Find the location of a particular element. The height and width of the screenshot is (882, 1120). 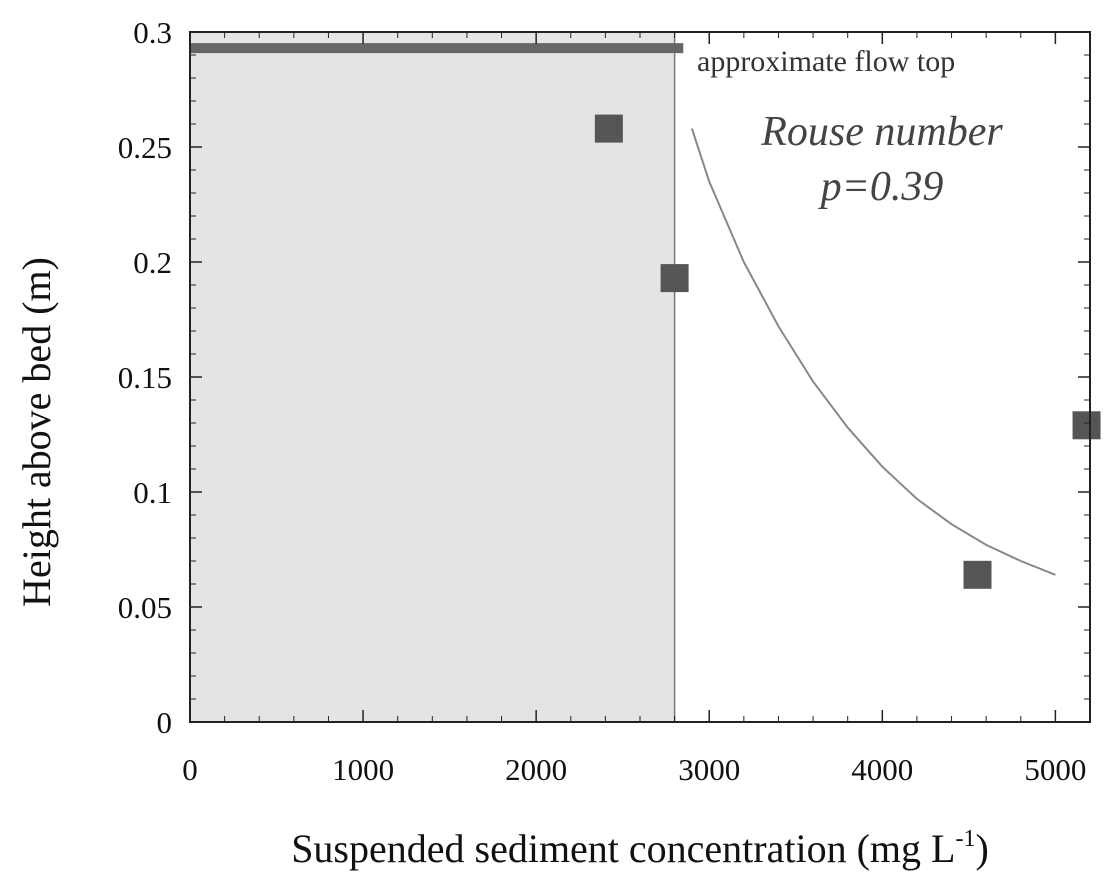

x-tick-label: 1000 is located at coordinates (363, 769).